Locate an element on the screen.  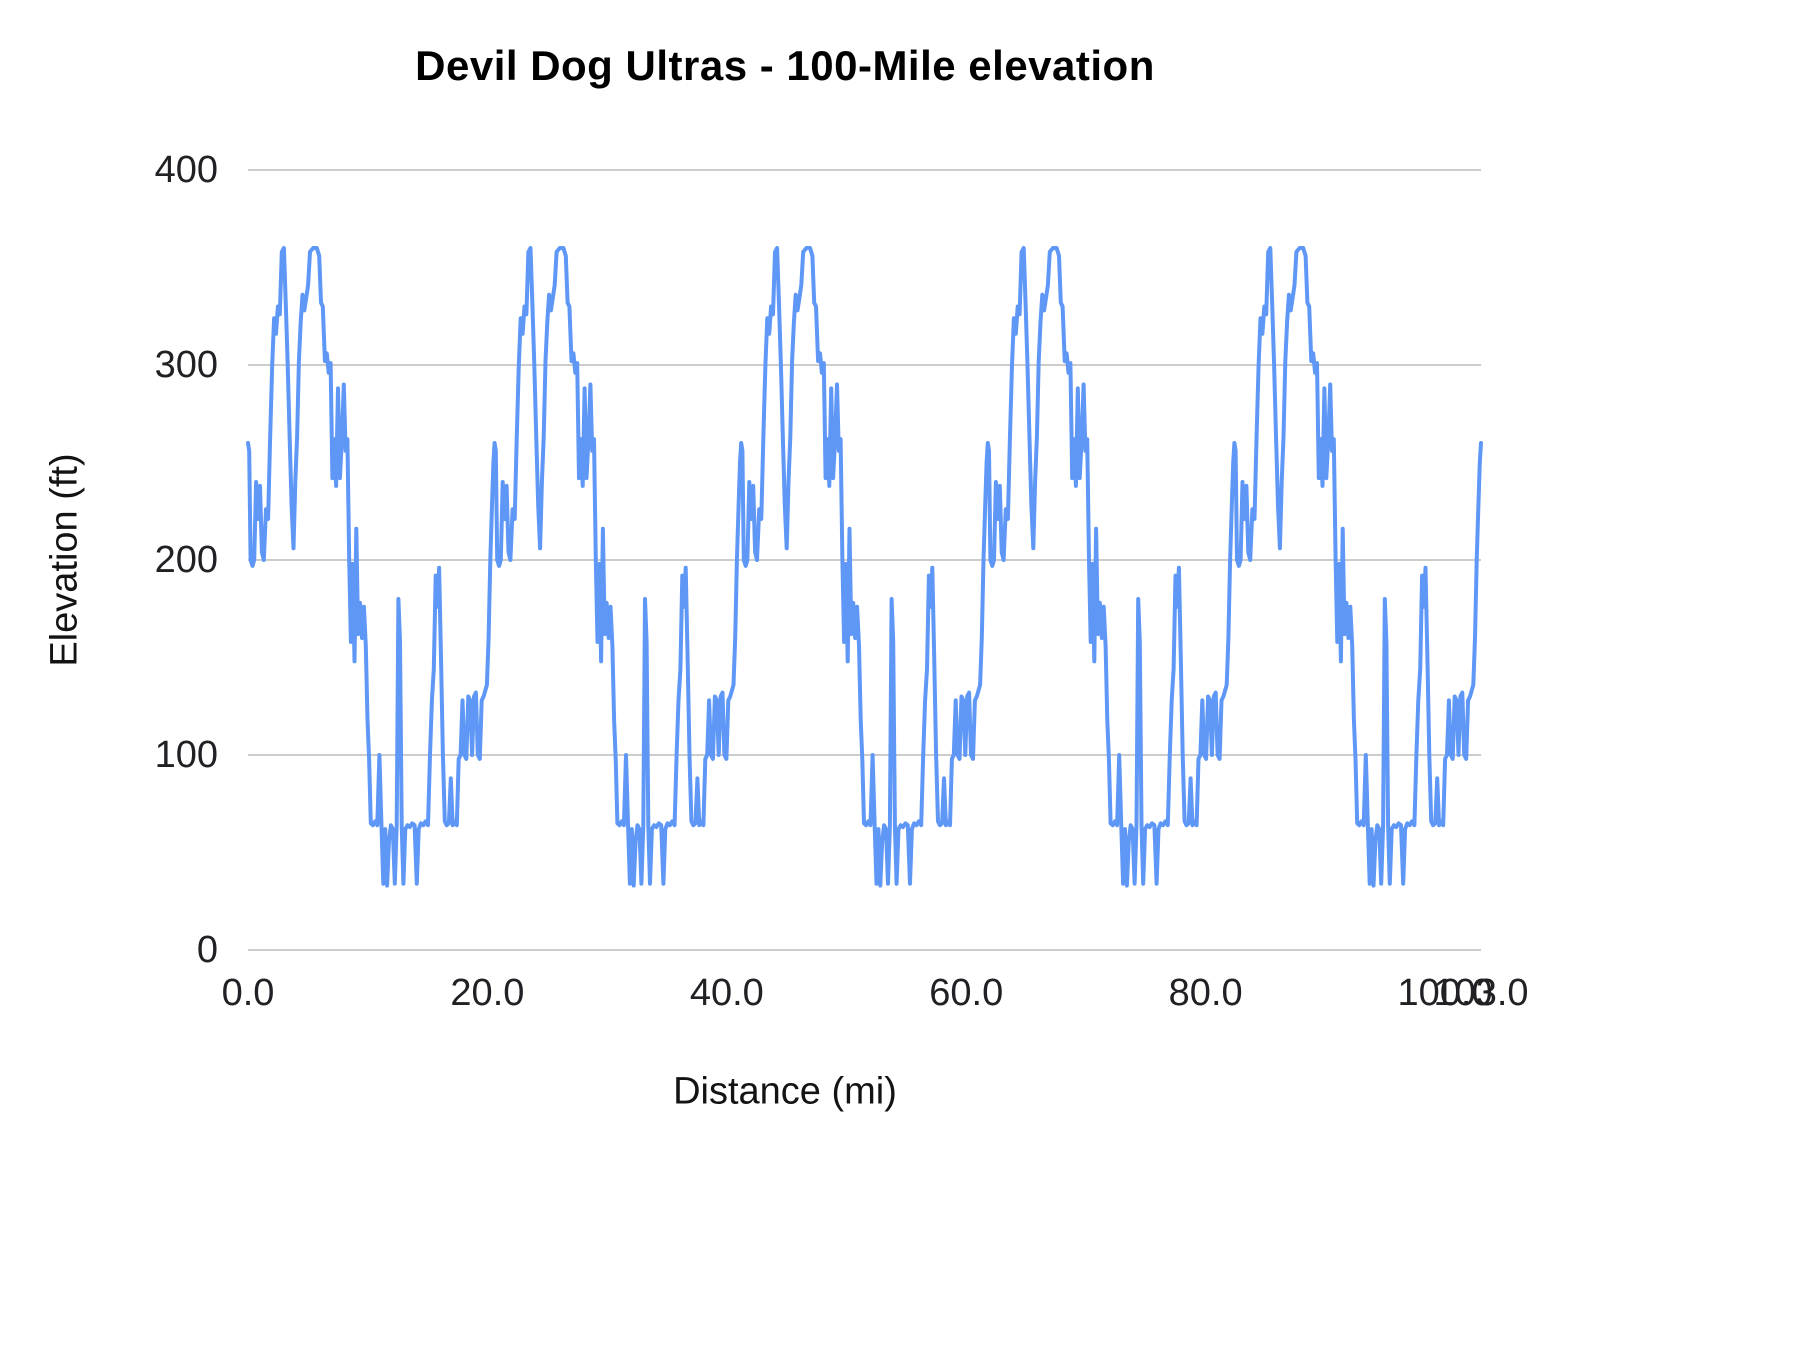
y-tick-label: 200 is located at coordinates (186, 560).